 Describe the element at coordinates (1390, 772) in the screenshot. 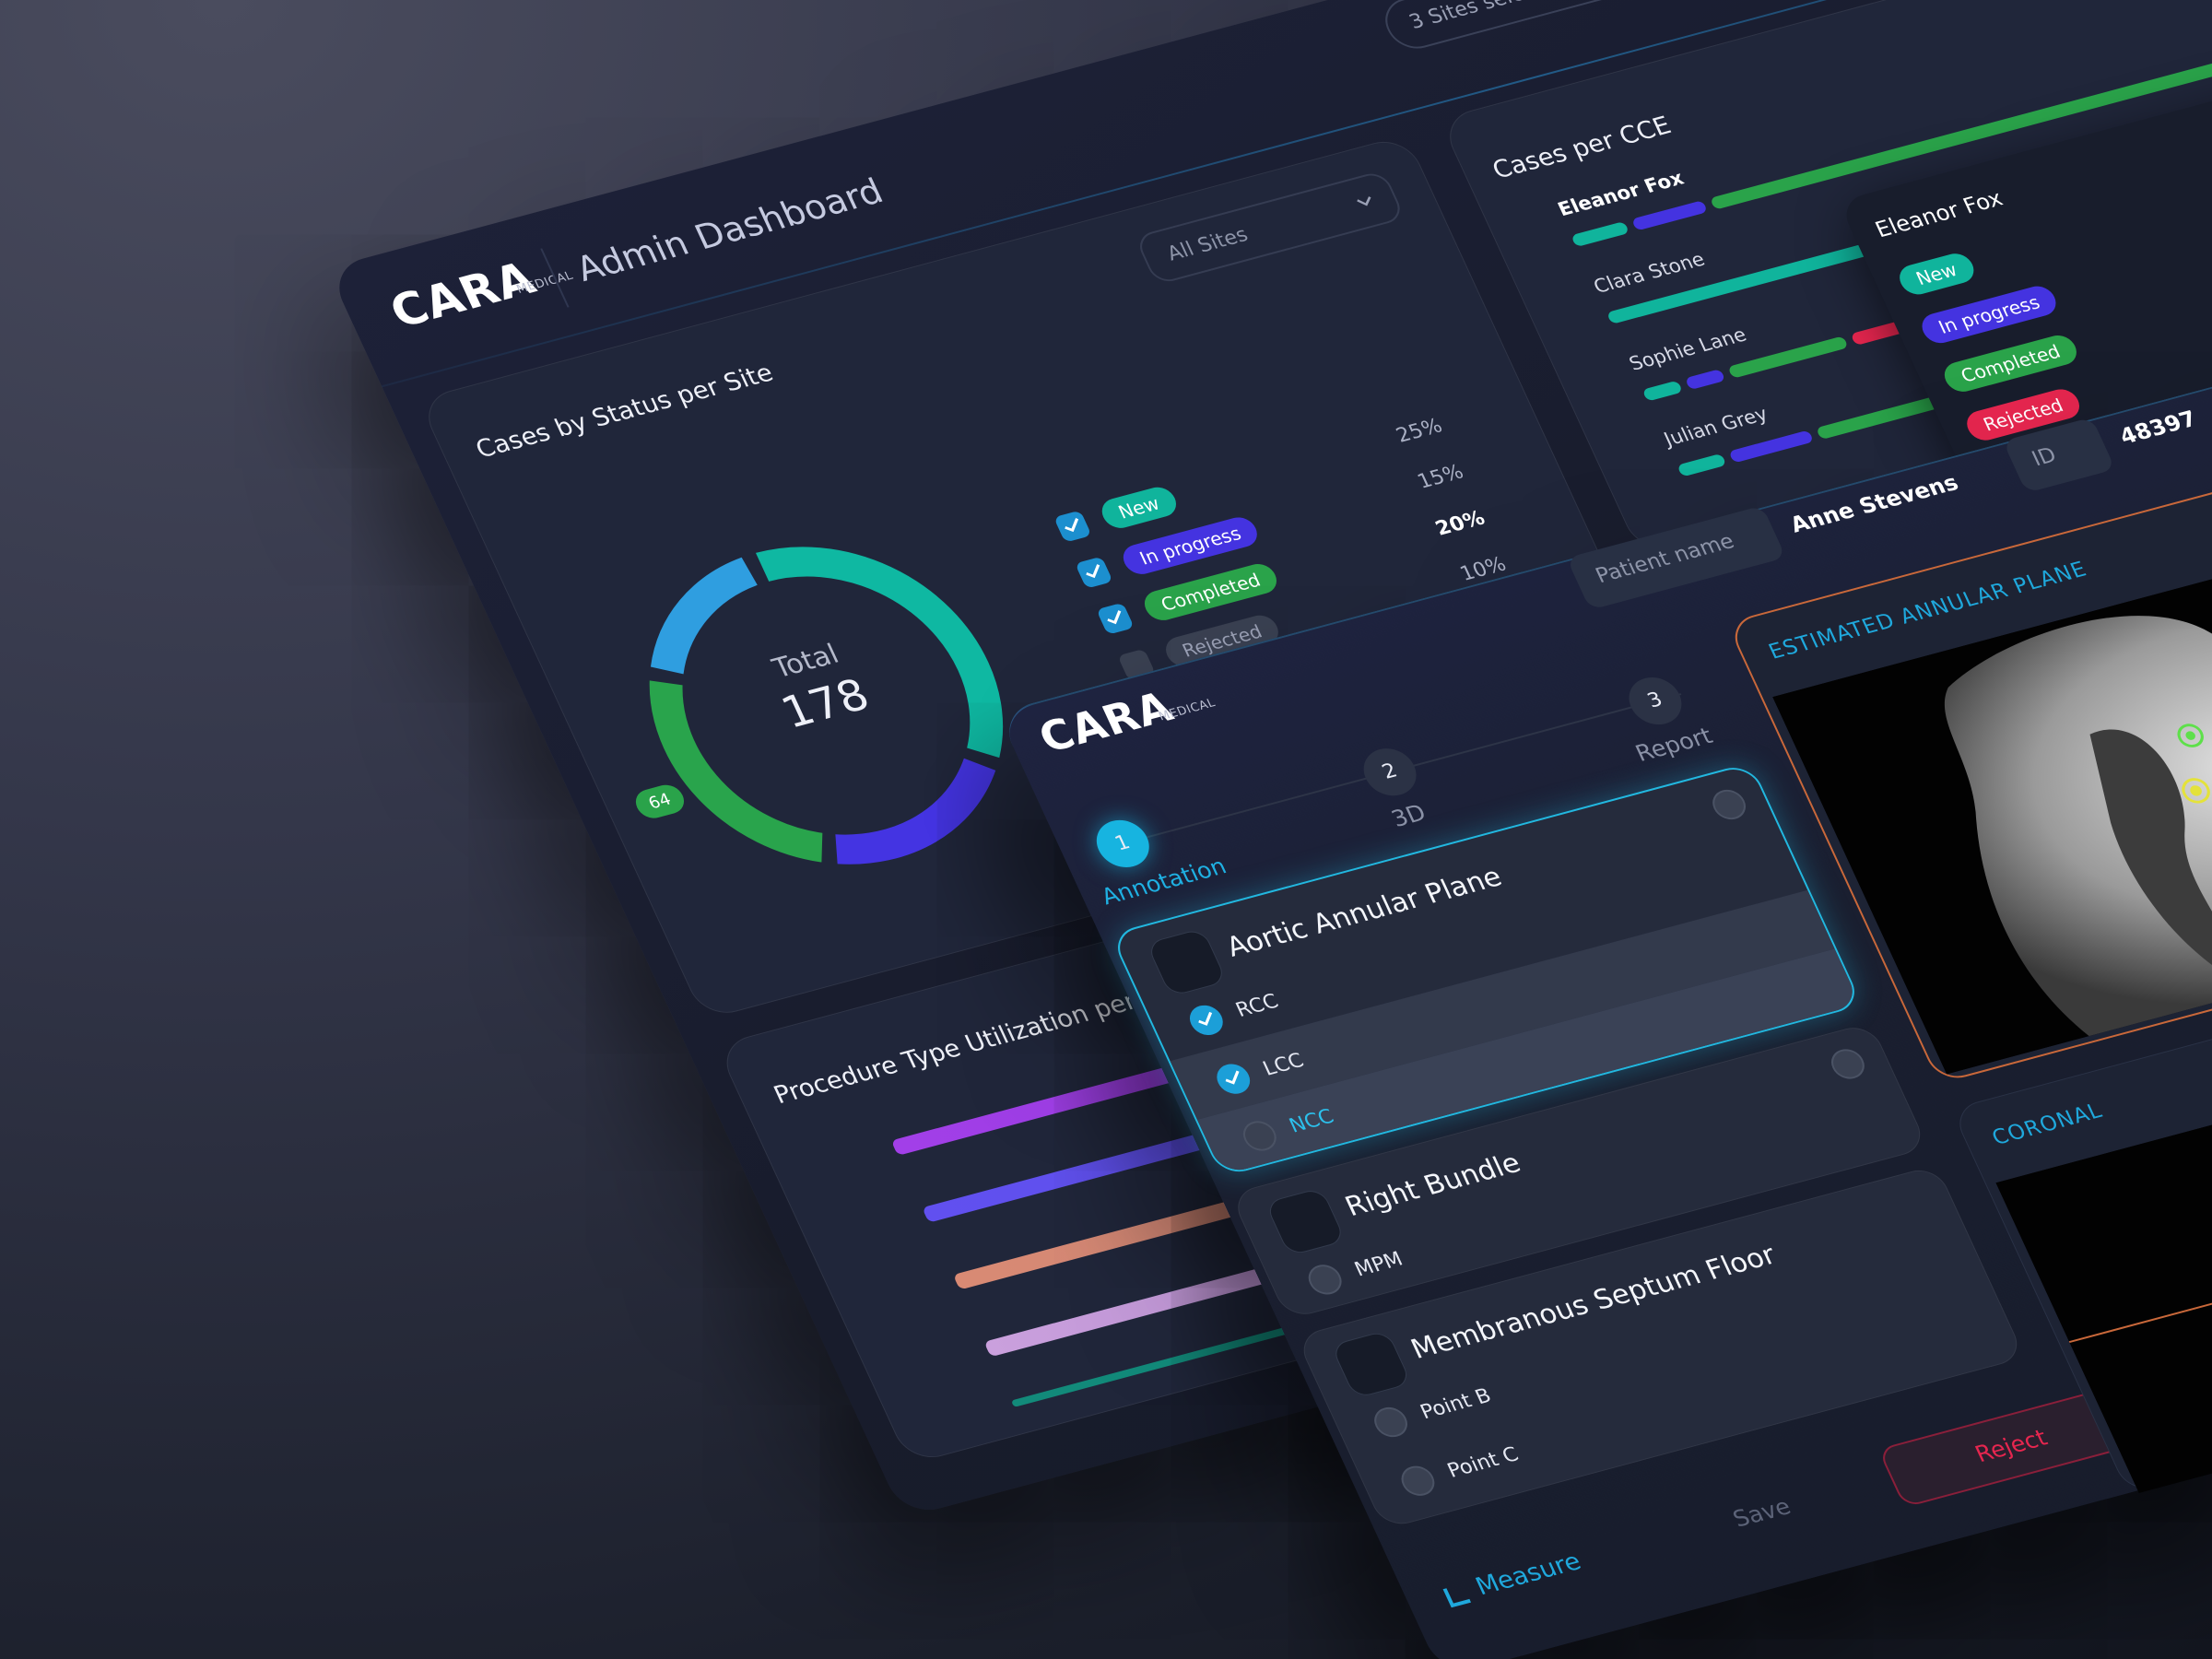

I see `step-number: 2` at that location.